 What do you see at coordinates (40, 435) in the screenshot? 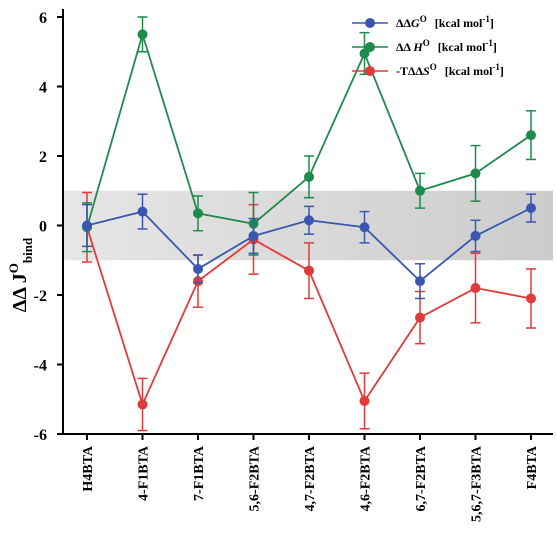
I see `y-tick-label: -6` at bounding box center [40, 435].